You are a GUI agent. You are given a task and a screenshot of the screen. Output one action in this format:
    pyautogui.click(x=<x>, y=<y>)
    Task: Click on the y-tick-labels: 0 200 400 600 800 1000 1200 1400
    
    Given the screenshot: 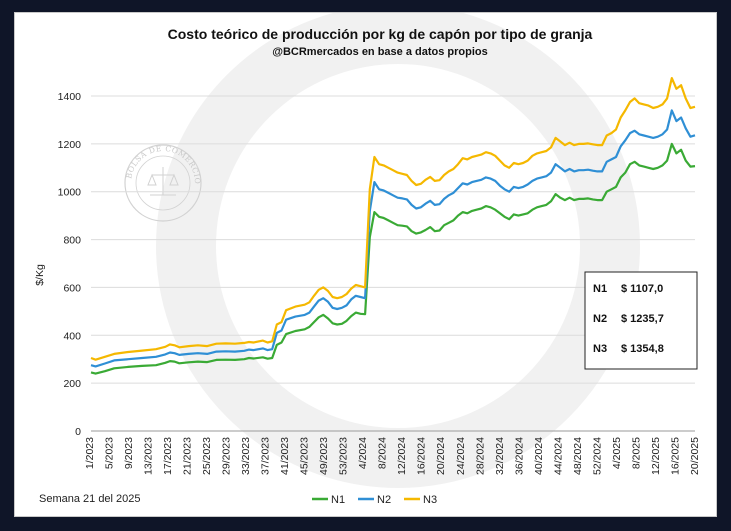 What is the action you would take?
    pyautogui.click(x=70, y=264)
    